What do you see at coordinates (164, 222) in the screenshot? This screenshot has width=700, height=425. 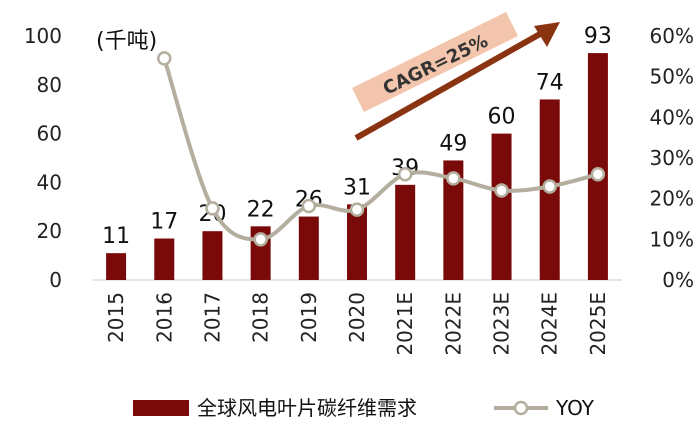 I see `bar-data-label: 17` at bounding box center [164, 222].